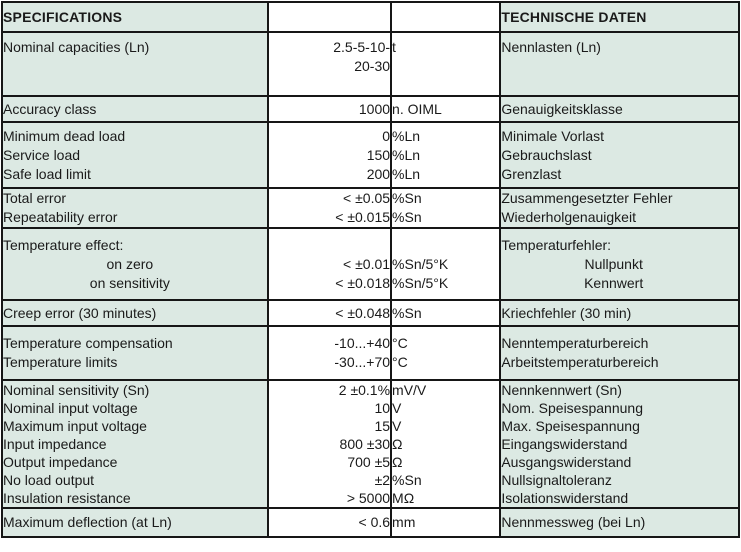 This screenshot has width=741, height=552. I want to click on unit-cell: %Sn, so click(446, 313).